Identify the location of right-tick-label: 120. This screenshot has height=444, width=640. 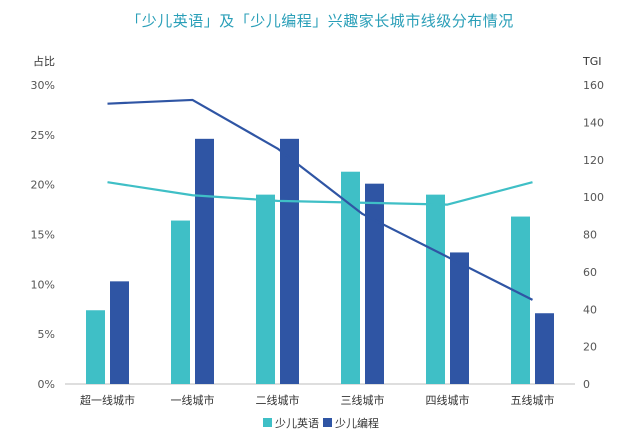
(593, 160).